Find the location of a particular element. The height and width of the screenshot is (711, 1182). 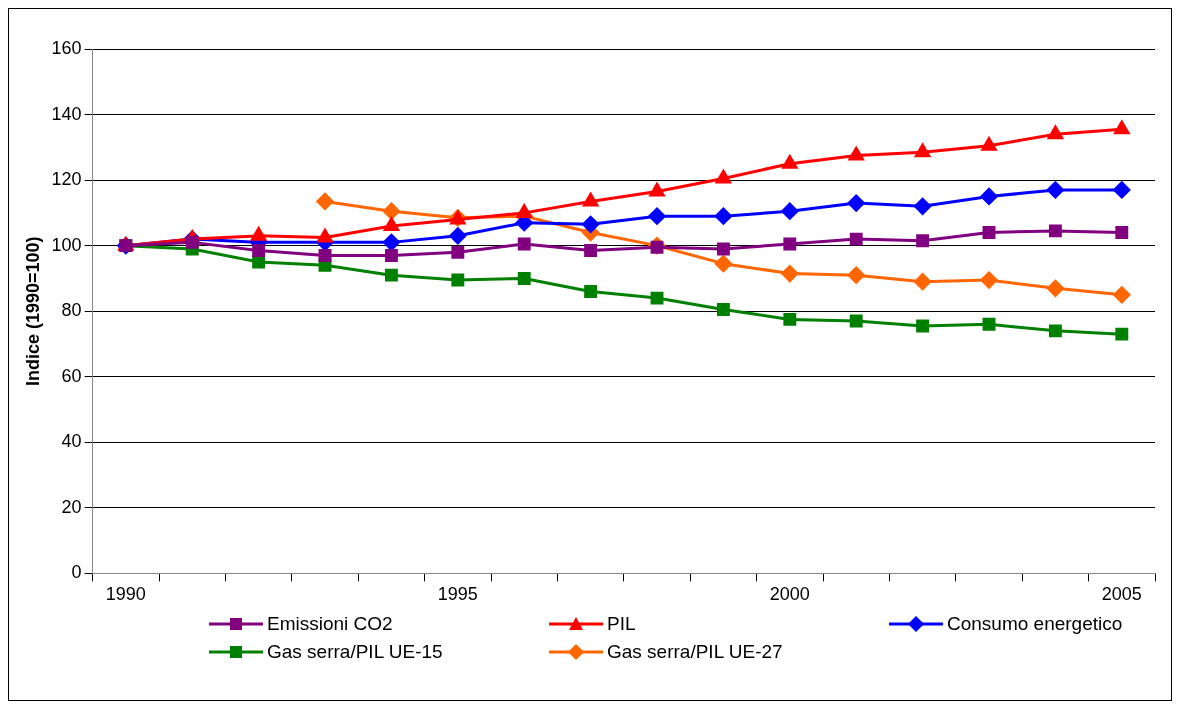

x-tick-label: 2000 is located at coordinates (789, 594).